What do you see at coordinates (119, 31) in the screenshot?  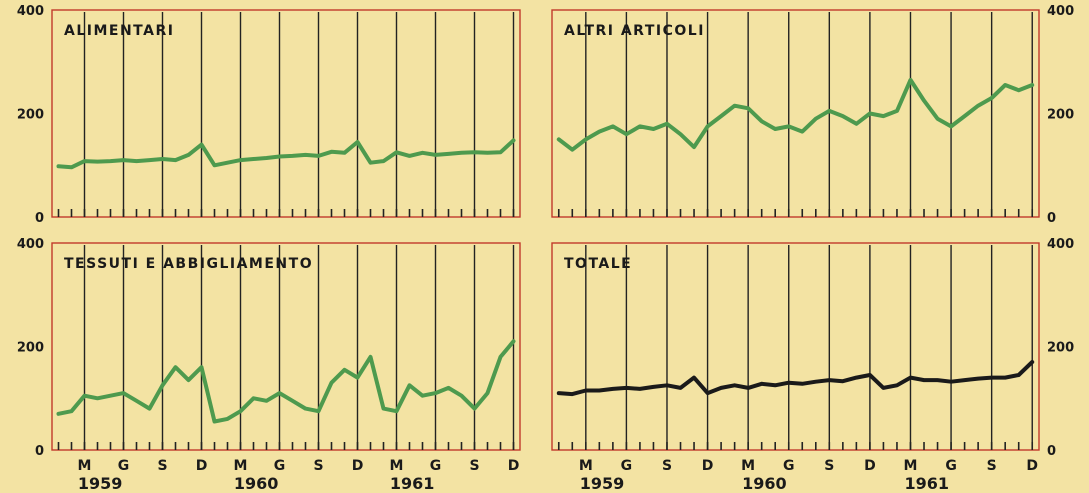 I see `panel-title: ALIMENTARI` at bounding box center [119, 31].